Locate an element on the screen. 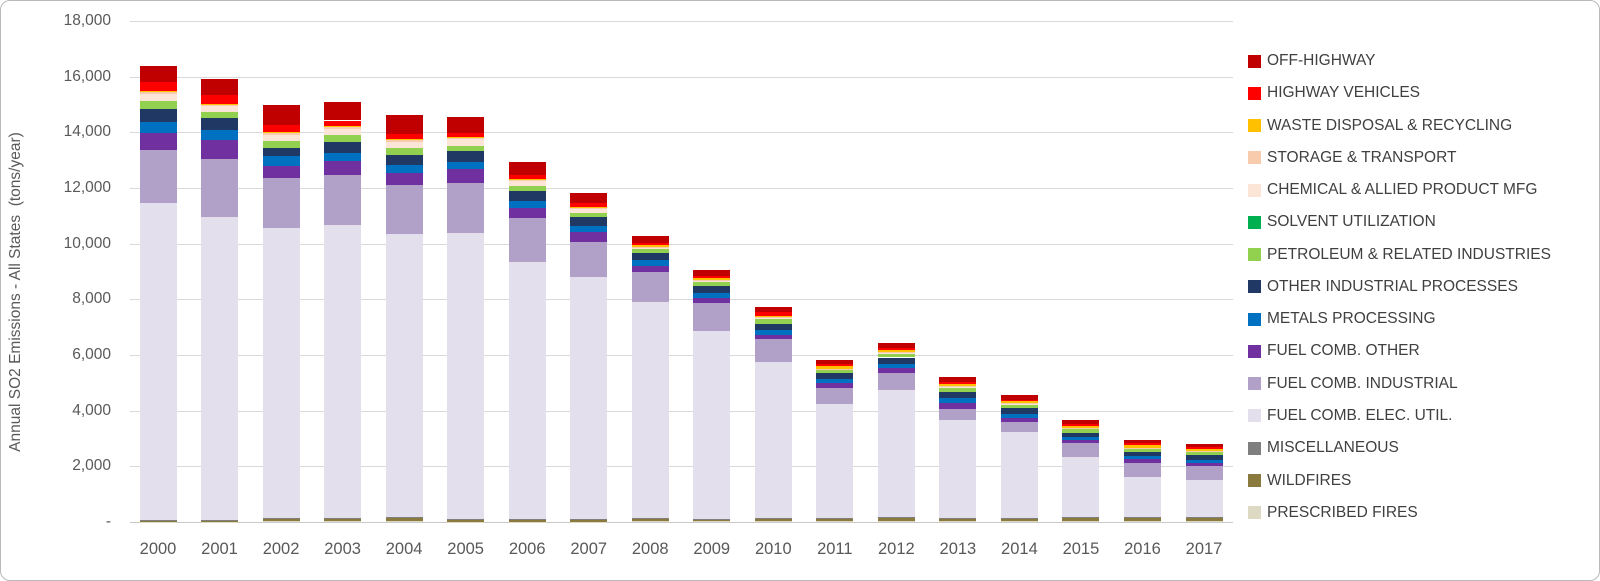  legend-item: SOLVENT UTILIZATION is located at coordinates (1342, 222).